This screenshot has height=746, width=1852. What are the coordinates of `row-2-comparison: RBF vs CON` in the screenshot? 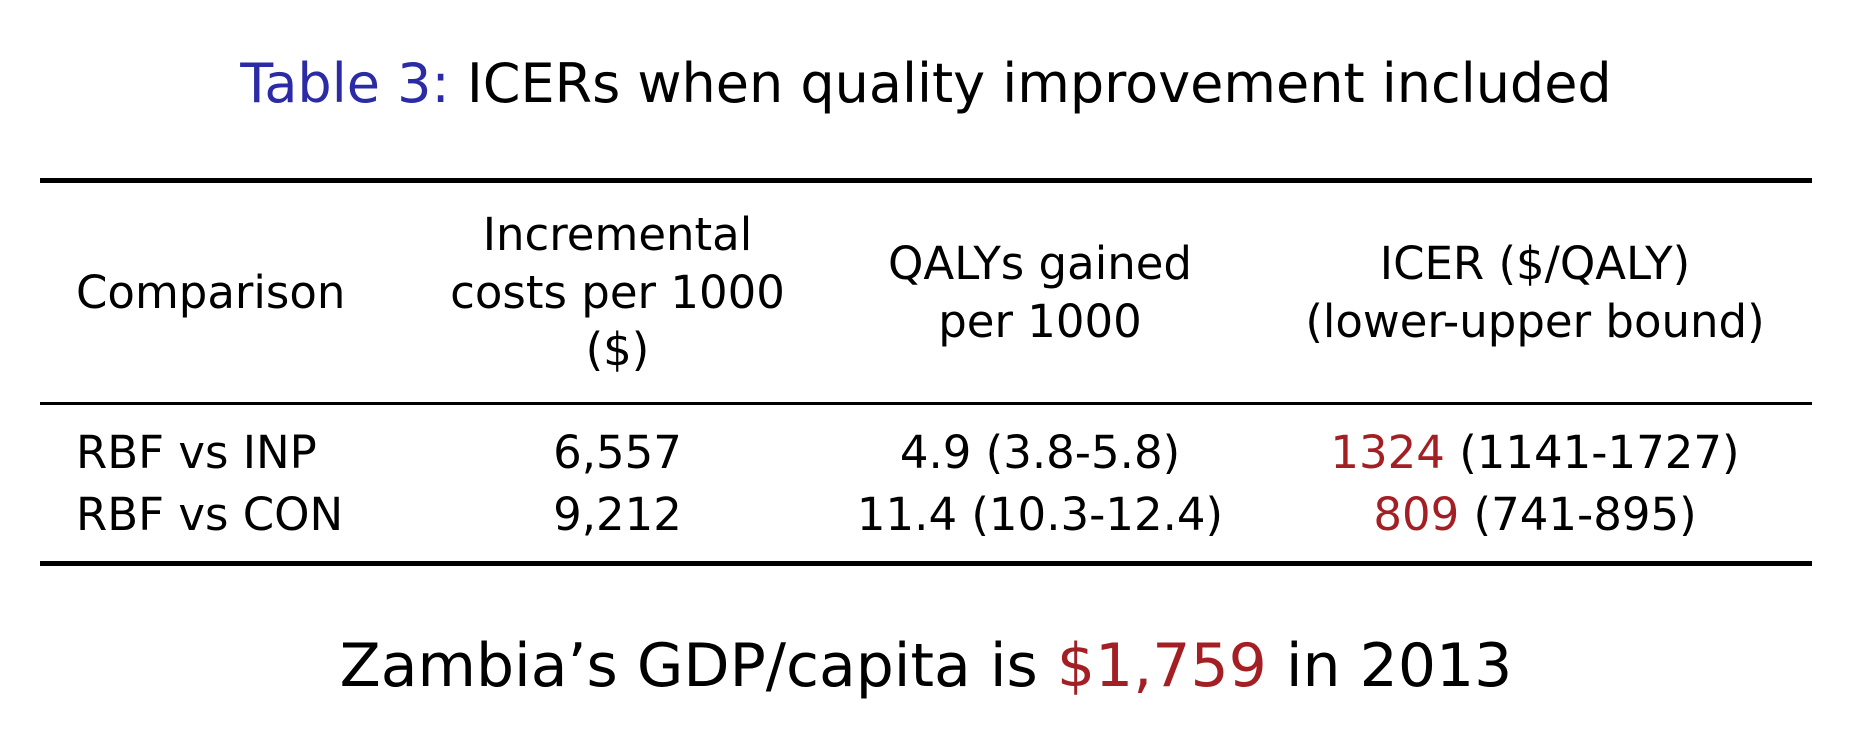 It's located at (210, 514).